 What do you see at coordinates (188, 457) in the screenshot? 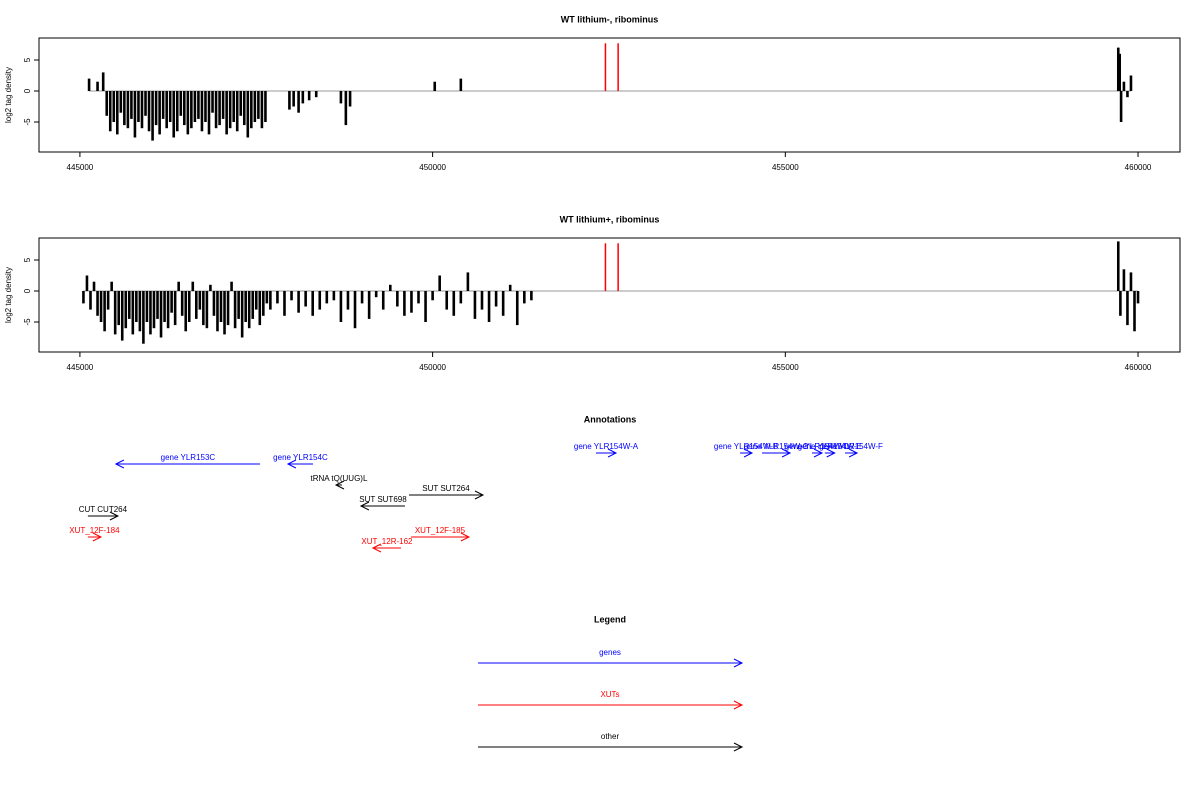
I see `feature-label: gene YLR153C` at bounding box center [188, 457].